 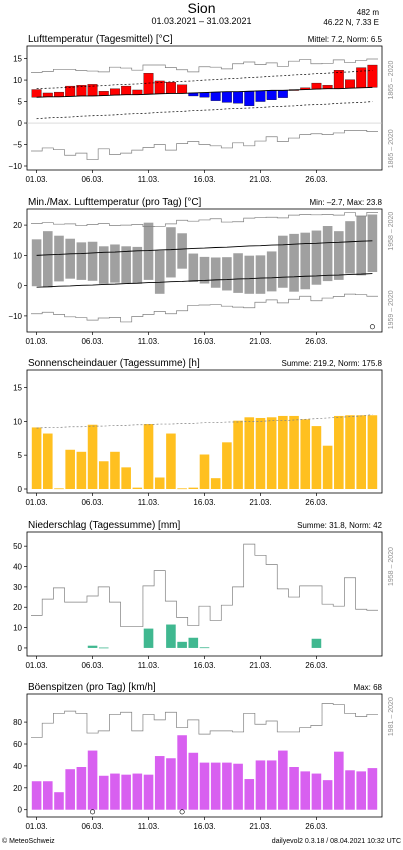 What do you see at coordinates (204, 92) in the screenshot?
I see `norm-line` at bounding box center [204, 92].